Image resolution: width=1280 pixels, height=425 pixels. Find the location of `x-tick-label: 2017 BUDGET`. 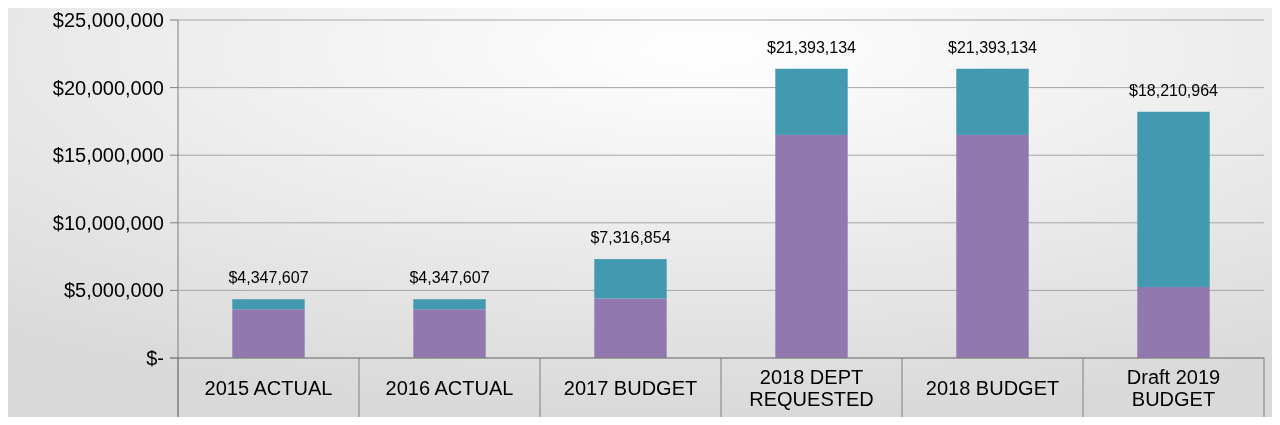

x-tick-label: 2017 BUDGET is located at coordinates (630, 387).